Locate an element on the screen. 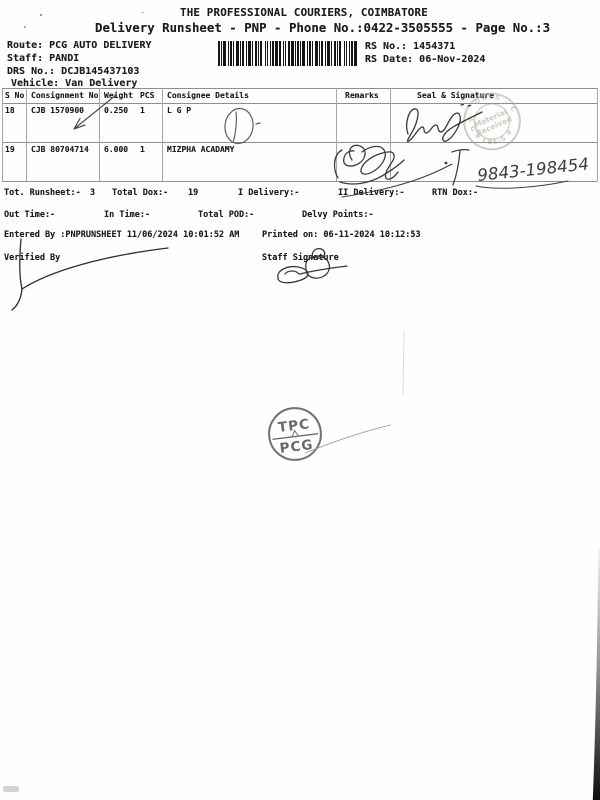  pen-stray-line is located at coordinates (348, 439).